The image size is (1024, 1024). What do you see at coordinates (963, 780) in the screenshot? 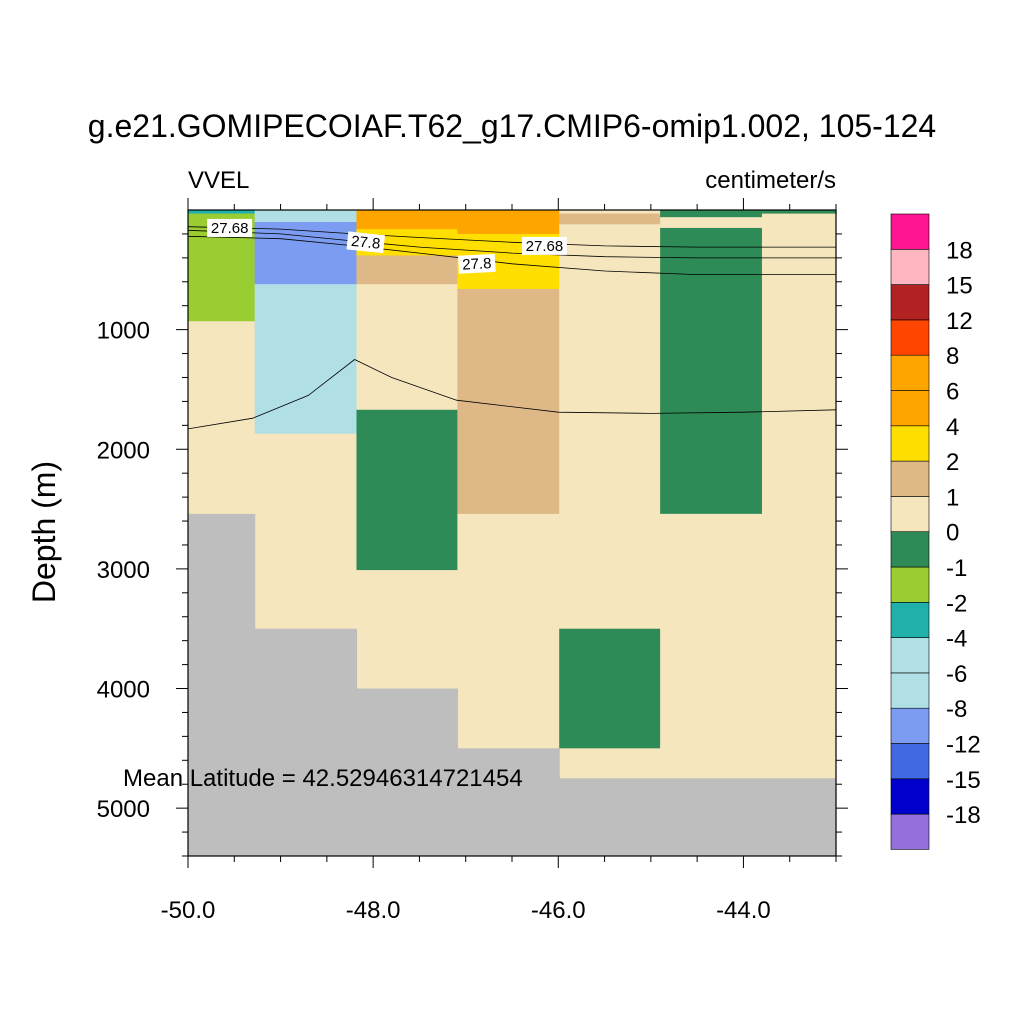
I see `colorbar-label: -15` at bounding box center [963, 780].